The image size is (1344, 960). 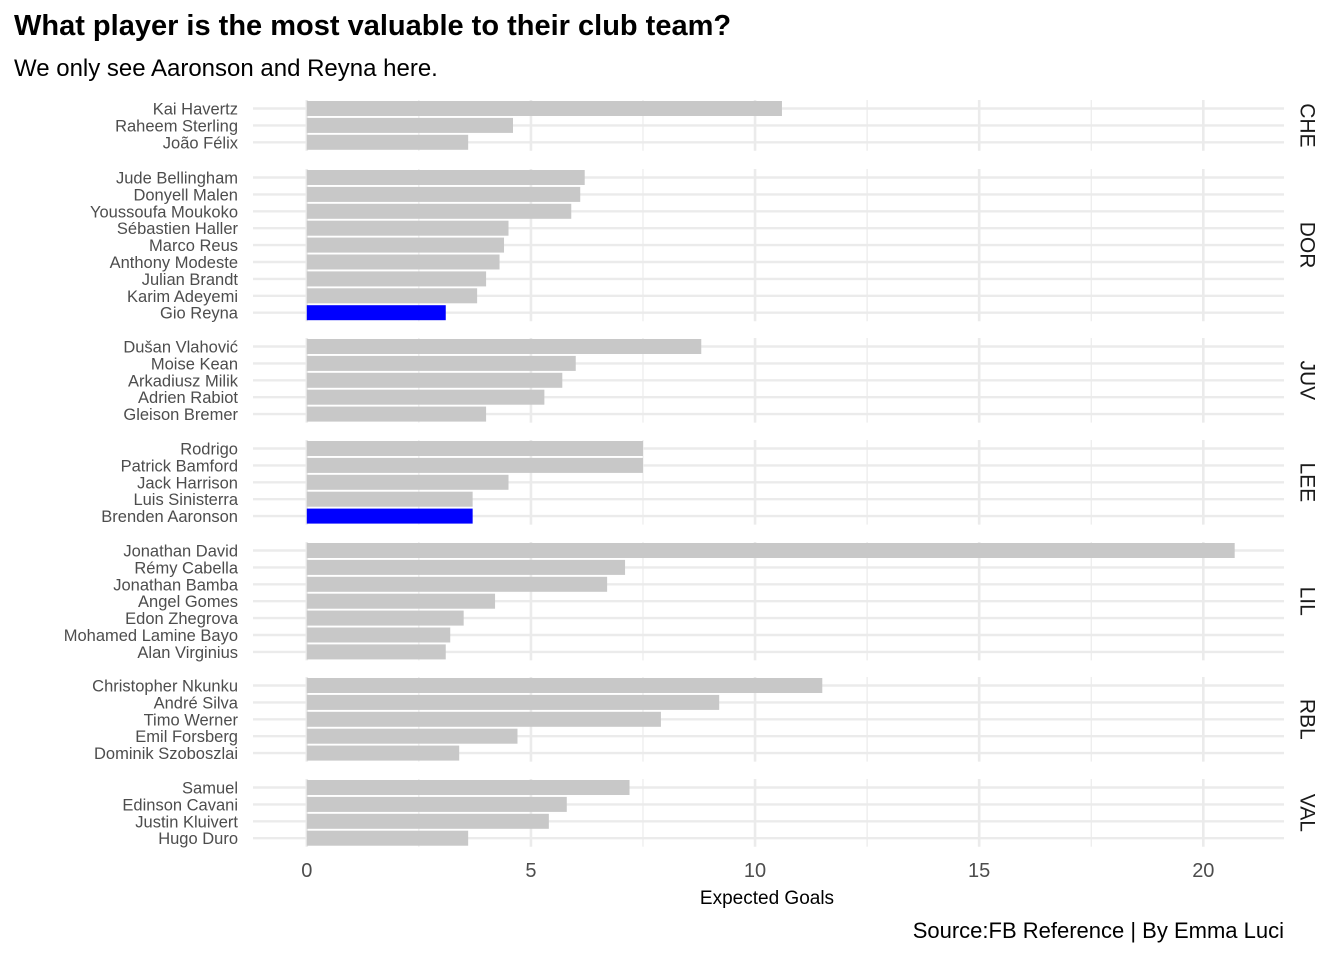 I want to click on x-tick-label: 5, so click(x=530, y=871).